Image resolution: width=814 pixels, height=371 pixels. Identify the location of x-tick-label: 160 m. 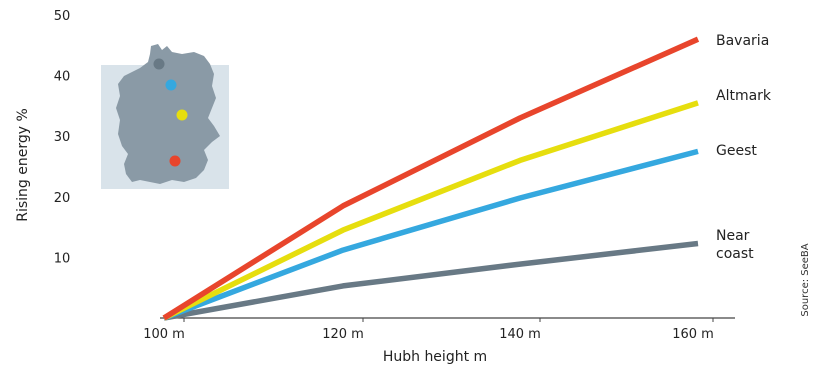
(693, 334).